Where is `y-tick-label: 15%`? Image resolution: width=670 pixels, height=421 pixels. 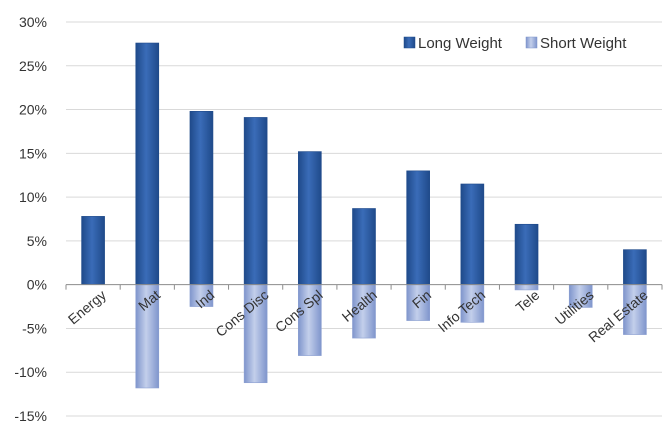 y-tick-label: 15% is located at coordinates (33, 153).